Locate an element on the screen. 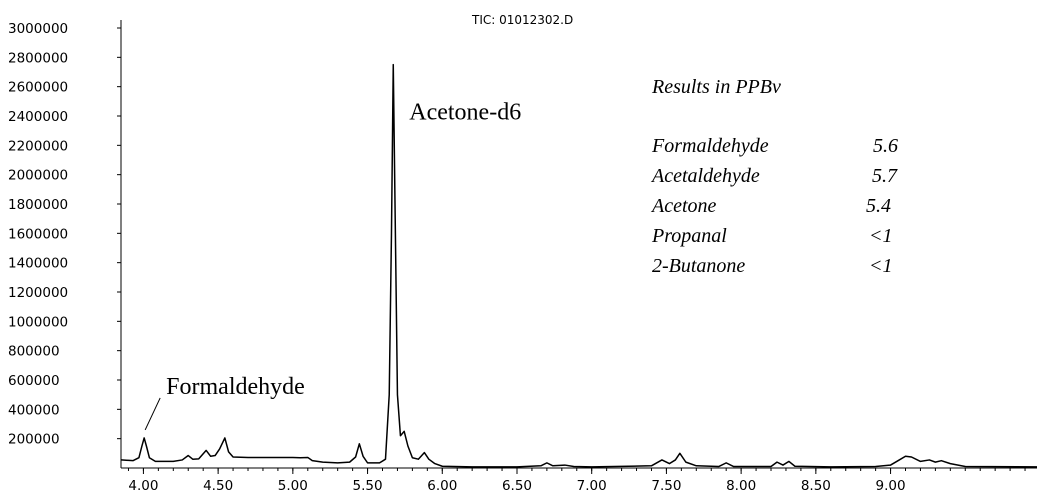 This screenshot has height=495, width=1039. y-tick-label: 2600000 is located at coordinates (38, 88).